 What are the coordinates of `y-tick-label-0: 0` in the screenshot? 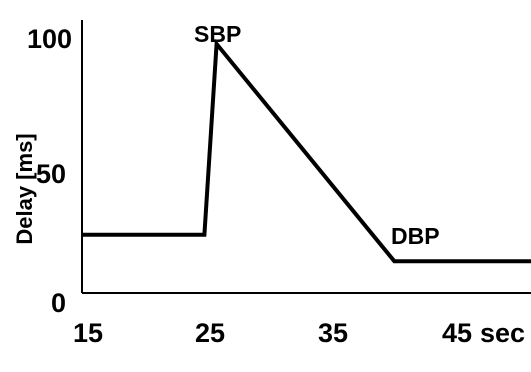 It's located at (58, 303).